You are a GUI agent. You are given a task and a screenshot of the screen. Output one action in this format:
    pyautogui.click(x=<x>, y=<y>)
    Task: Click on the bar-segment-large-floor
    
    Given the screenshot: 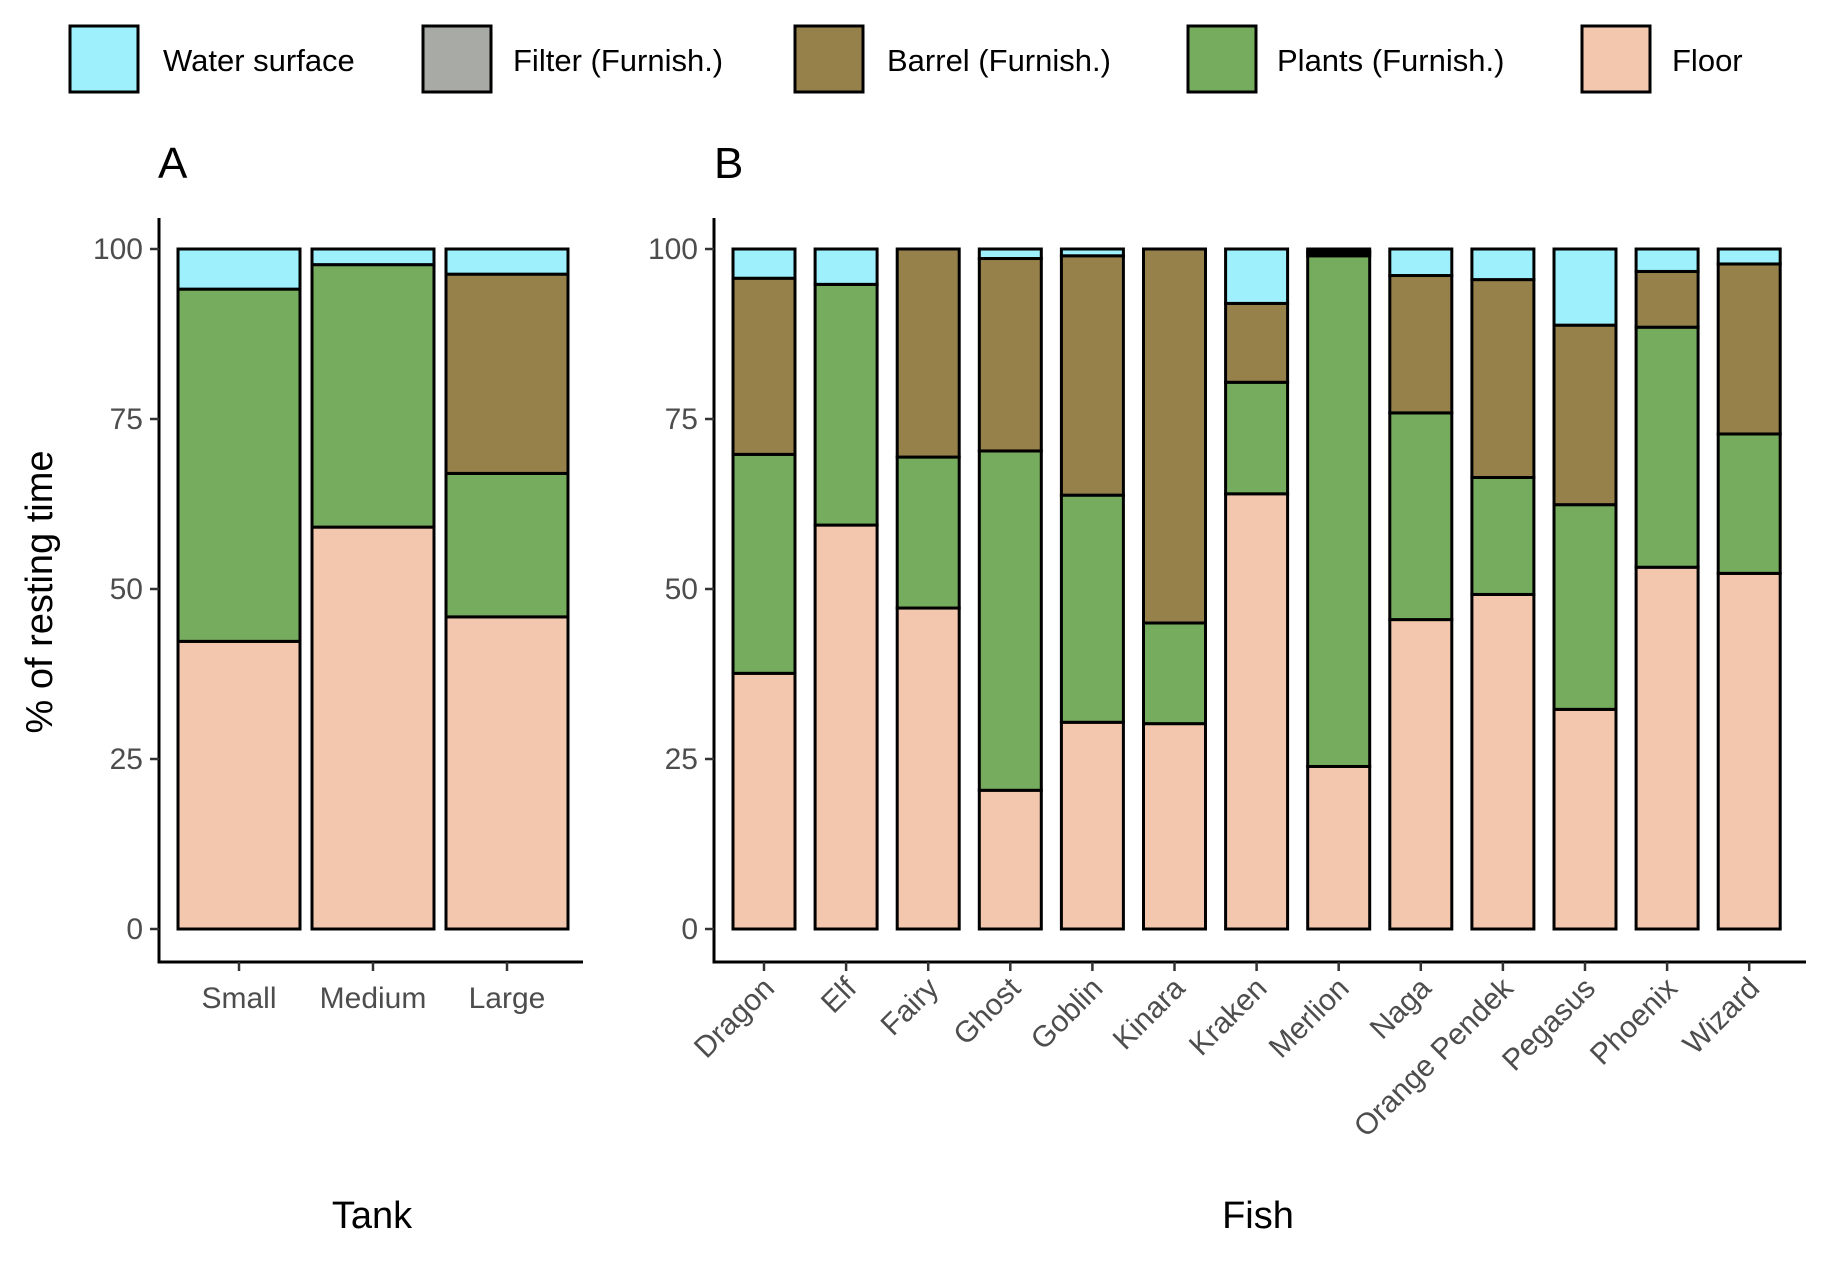 What is the action you would take?
    pyautogui.click(x=507, y=773)
    